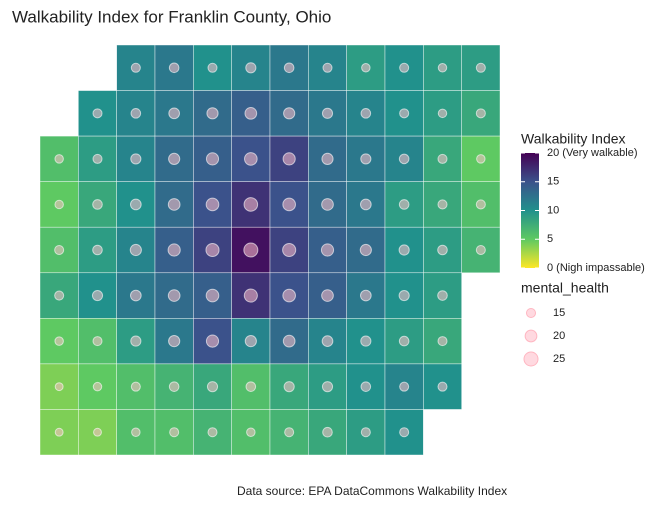  Describe the element at coordinates (530, 210) in the screenshot. I see `color-bar` at that location.